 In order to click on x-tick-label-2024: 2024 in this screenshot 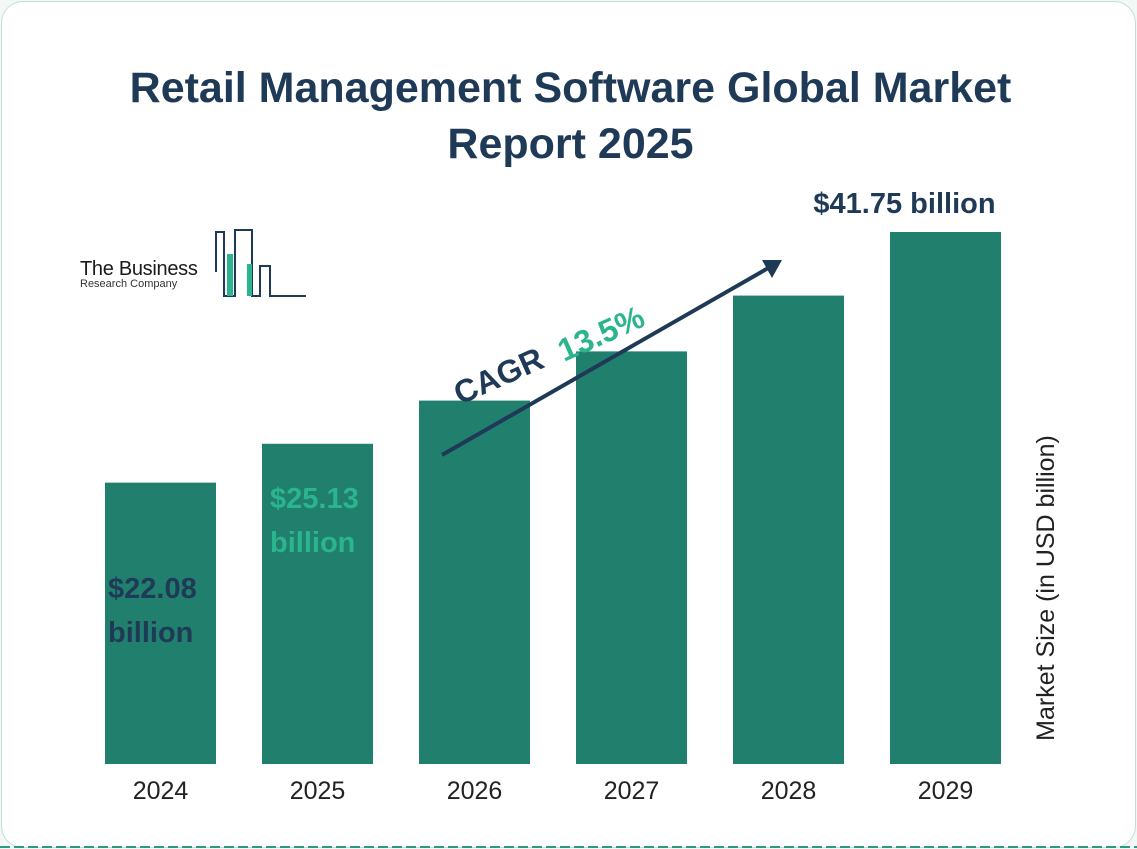, I will do `click(161, 791)`.